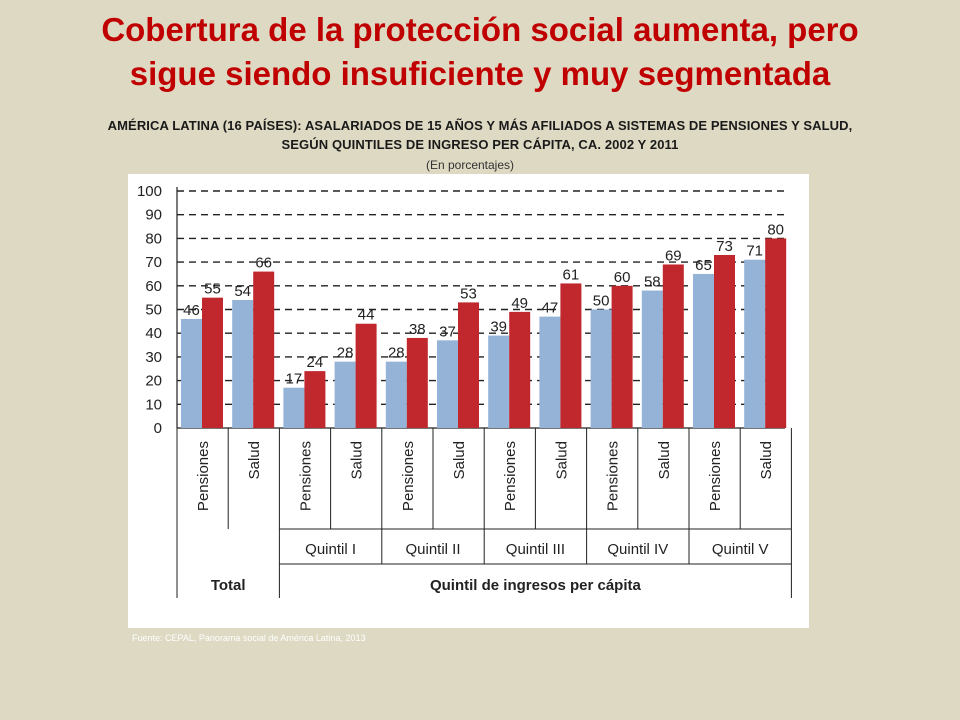  What do you see at coordinates (432, 549) in the screenshot?
I see `group-label: Quintil II` at bounding box center [432, 549].